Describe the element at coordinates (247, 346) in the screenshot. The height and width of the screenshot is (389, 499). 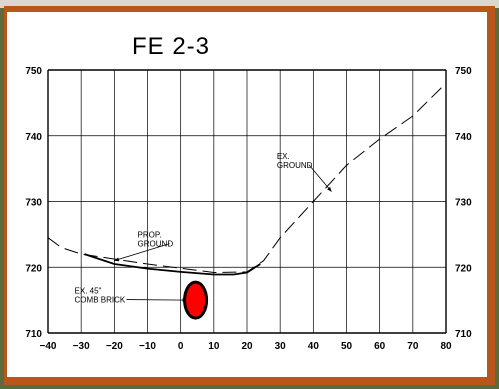
I see `x-tick-label: 20` at that location.